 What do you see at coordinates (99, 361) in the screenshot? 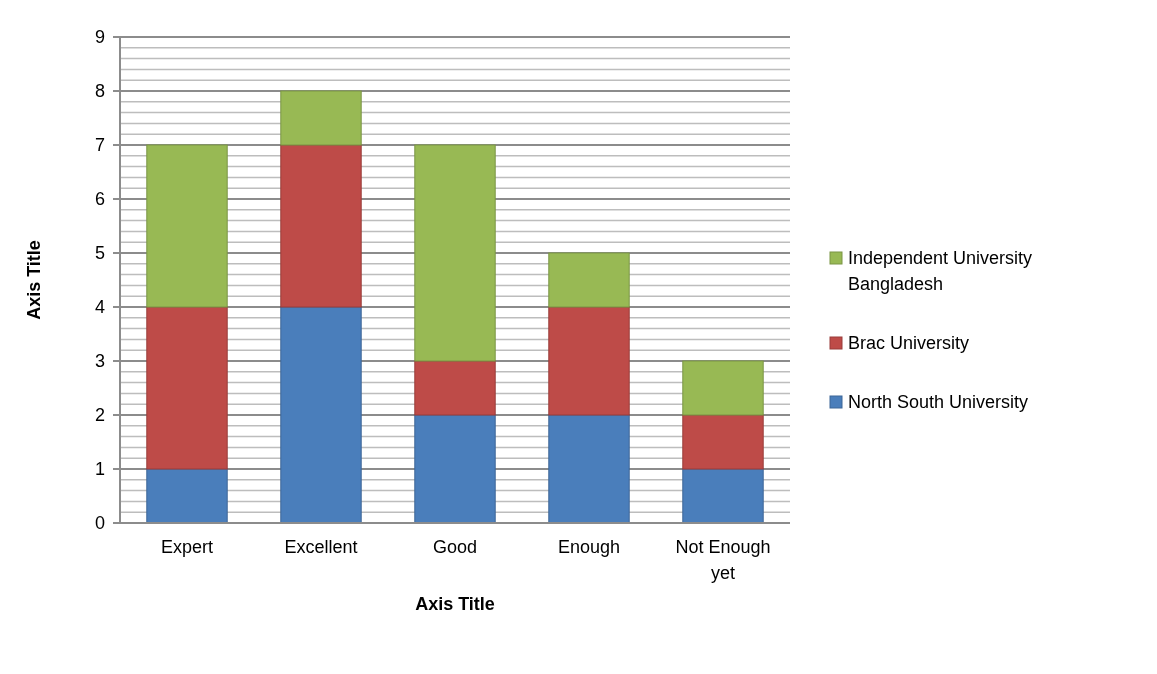
I see `y-tick-label: 3` at bounding box center [99, 361].